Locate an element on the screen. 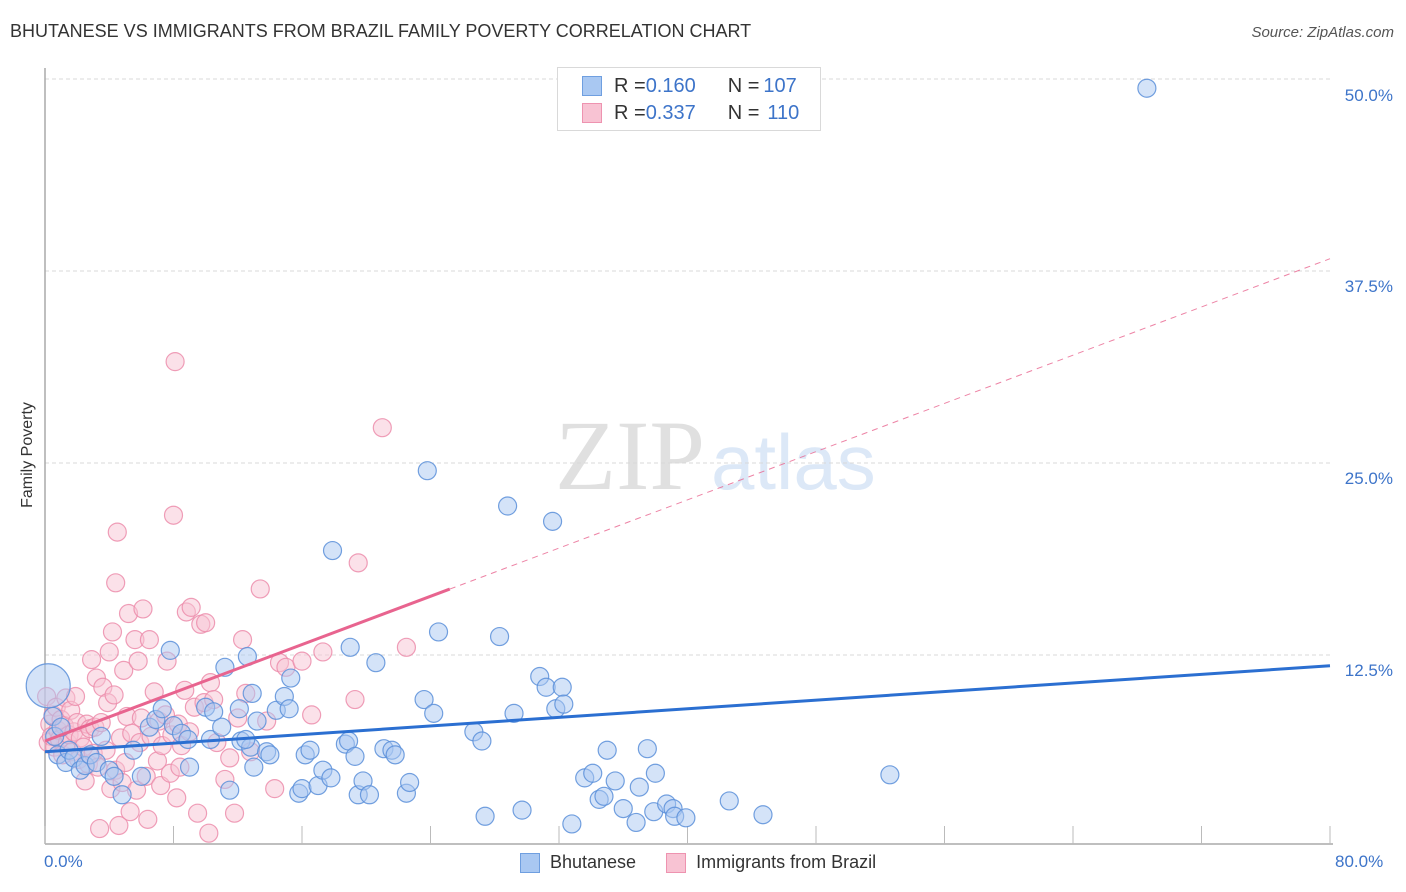  y-tick-25: 25.0% is located at coordinates (1368, 478).